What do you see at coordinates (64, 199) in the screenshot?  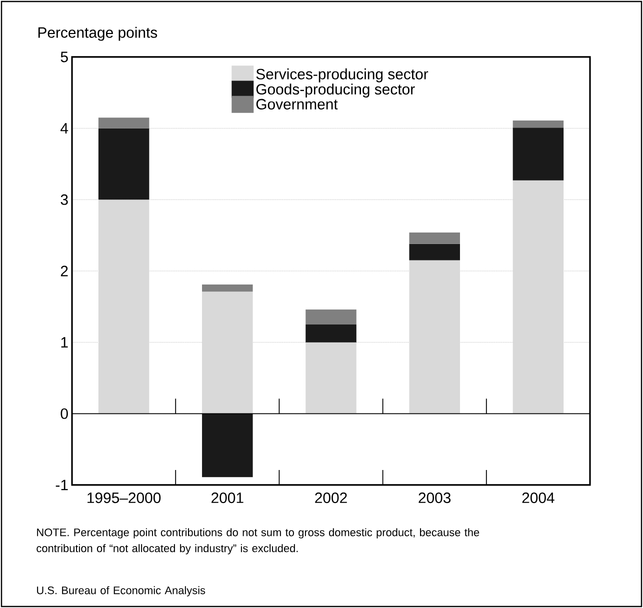 I see `y-tick-label: 3` at bounding box center [64, 199].